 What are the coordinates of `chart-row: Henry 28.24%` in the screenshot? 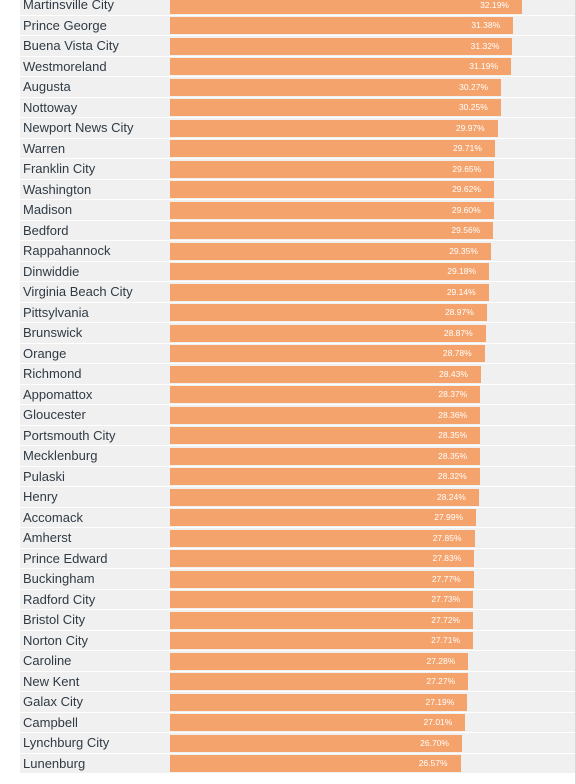 It's located at (288, 497).